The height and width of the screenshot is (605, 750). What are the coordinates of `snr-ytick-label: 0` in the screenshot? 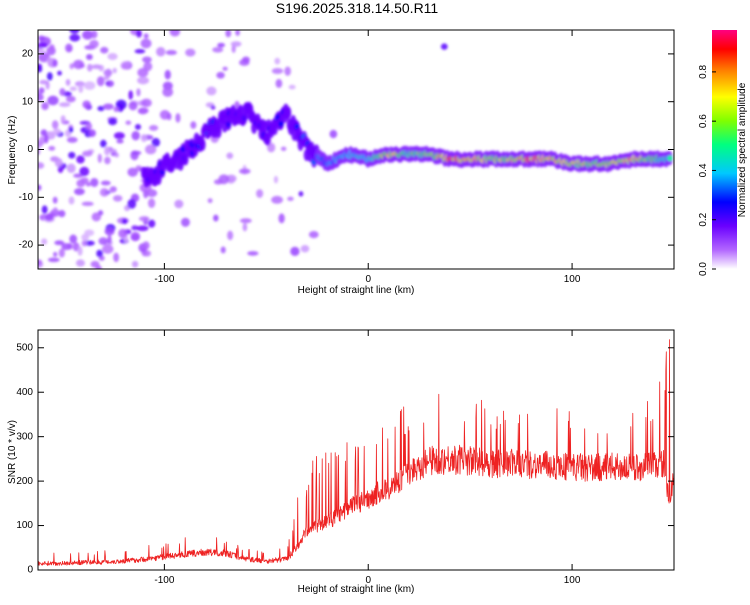 It's located at (30, 570).